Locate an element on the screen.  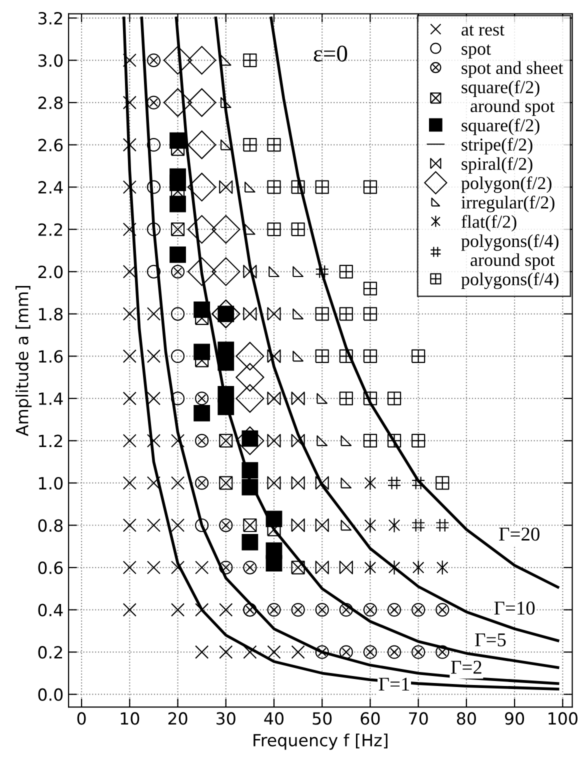
legend-label: polygons(f/4) is located at coordinates (509, 281).